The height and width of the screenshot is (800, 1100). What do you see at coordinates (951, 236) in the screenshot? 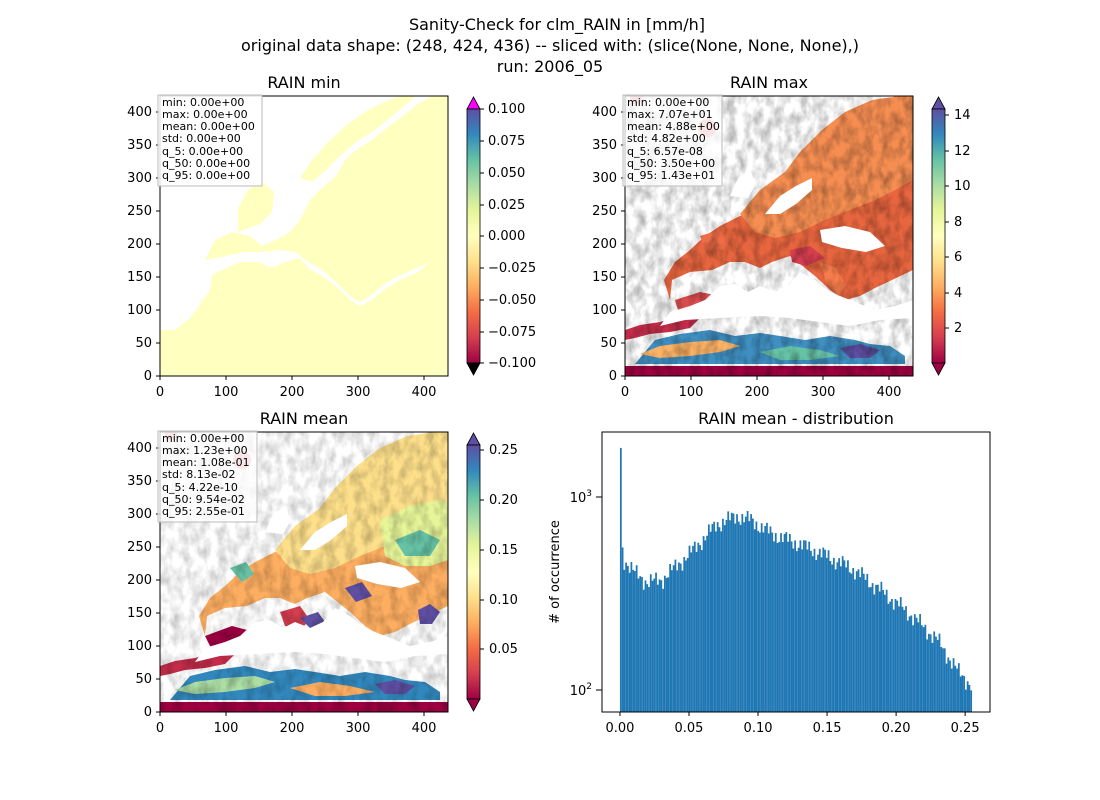
I see `rain-max-colorbar: 14 12 10 8 6 4 2` at bounding box center [951, 236].